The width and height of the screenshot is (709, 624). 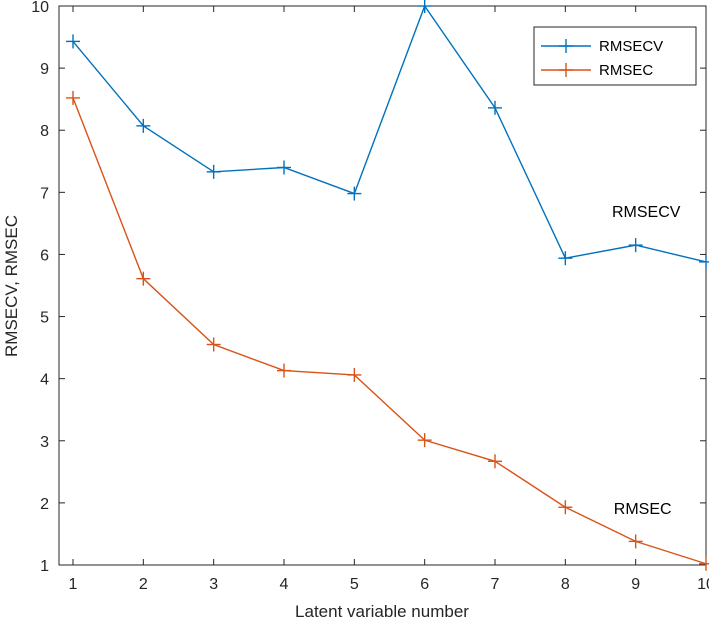 I want to click on legend: RMSECV RMSEC, so click(x=615, y=56).